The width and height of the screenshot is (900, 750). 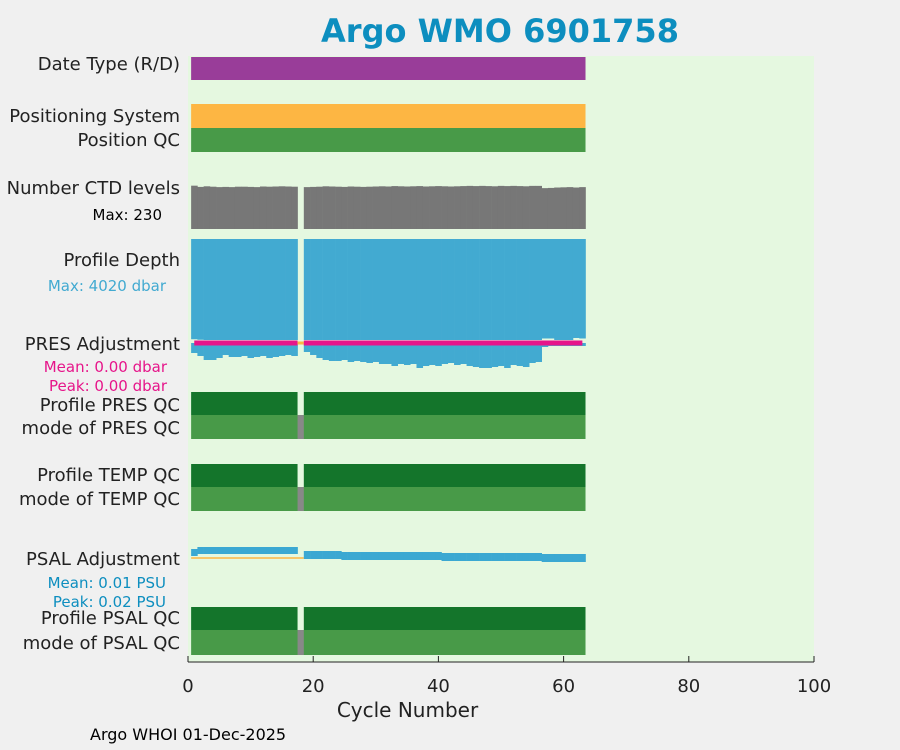 What do you see at coordinates (110, 618) in the screenshot?
I see `row-label-profile-psal-qc: Profile PSAL QC` at bounding box center [110, 618].